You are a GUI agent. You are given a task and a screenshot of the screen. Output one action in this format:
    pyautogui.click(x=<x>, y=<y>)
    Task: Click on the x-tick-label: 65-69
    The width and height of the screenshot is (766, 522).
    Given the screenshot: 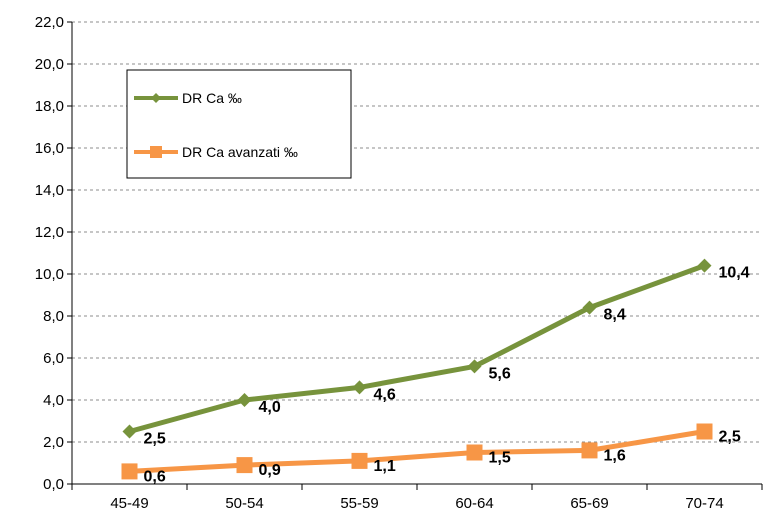 What is the action you would take?
    pyautogui.click(x=589, y=503)
    